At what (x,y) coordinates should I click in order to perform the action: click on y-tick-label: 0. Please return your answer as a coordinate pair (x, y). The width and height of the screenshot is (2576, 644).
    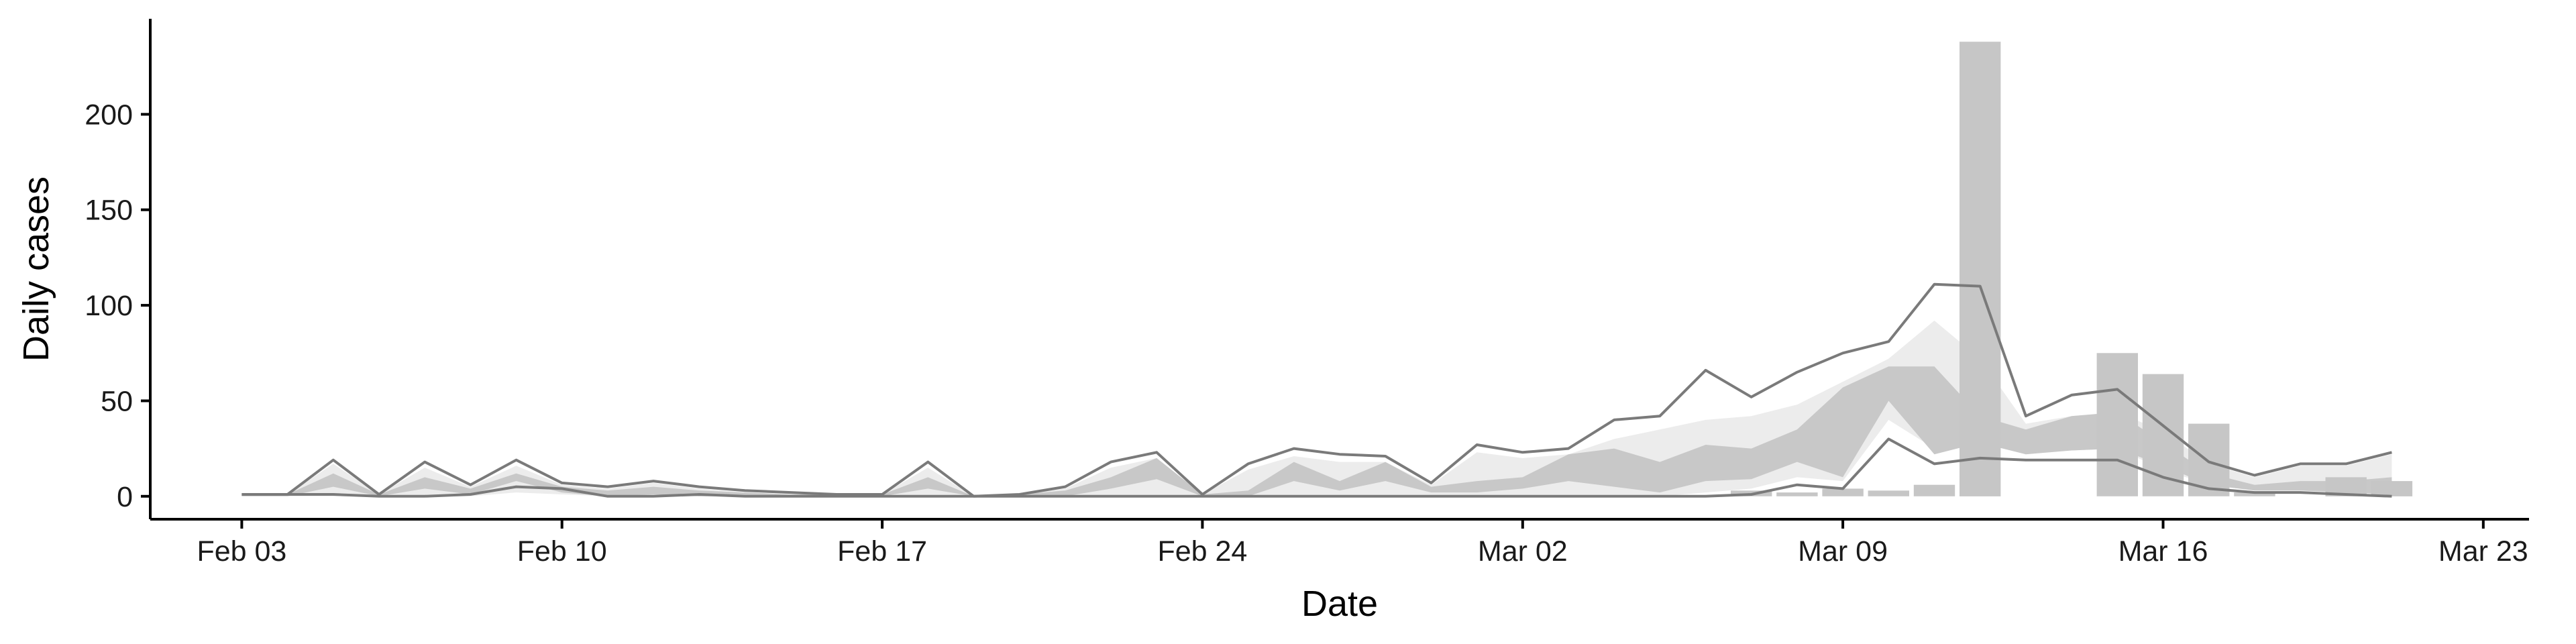
    Looking at the image, I should click on (125, 497).